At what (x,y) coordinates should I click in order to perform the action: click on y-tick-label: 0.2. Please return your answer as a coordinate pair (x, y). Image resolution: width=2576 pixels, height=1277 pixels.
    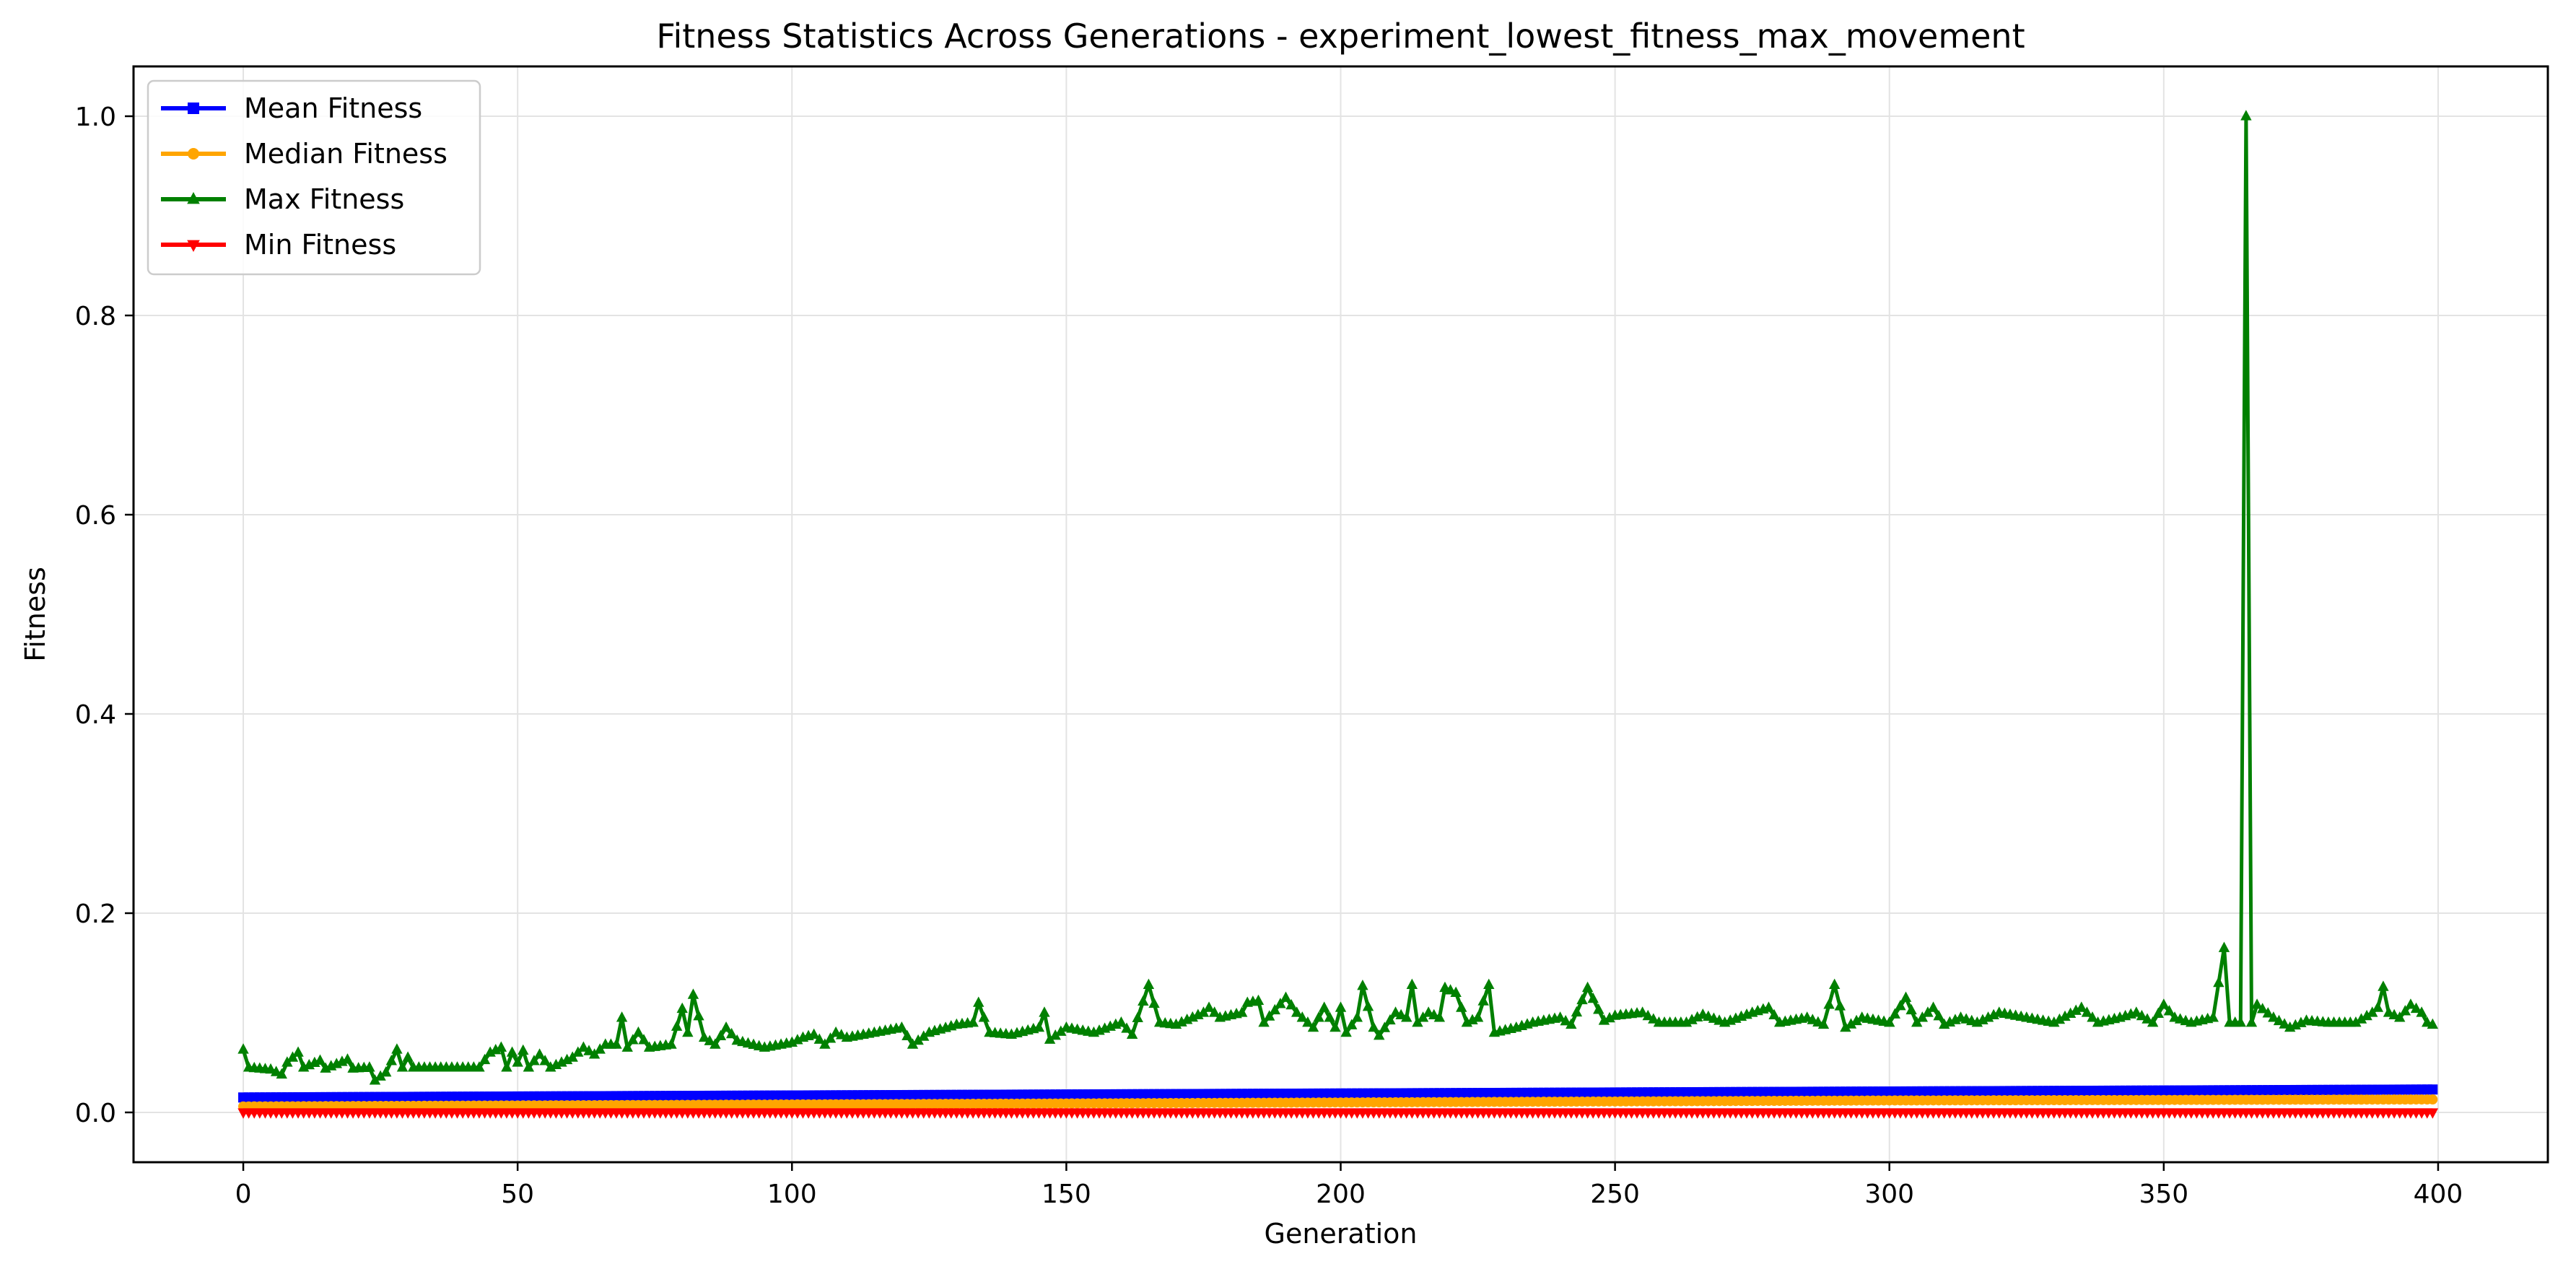
    Looking at the image, I should click on (95, 914).